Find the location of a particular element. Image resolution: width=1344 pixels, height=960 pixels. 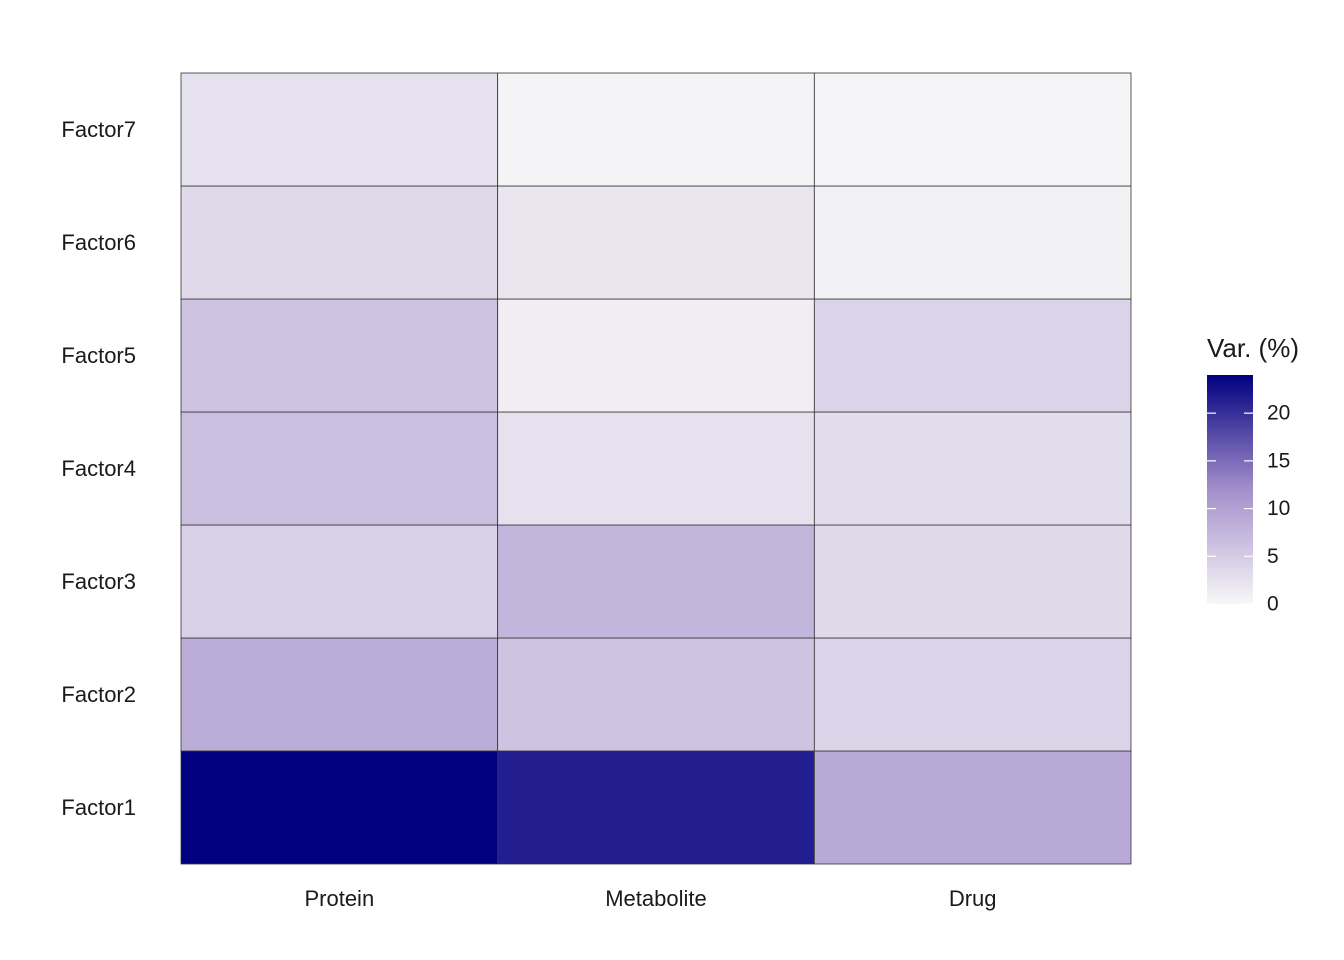

legend-ticks: 0 5 10 15 20 is located at coordinates (1248, 509).